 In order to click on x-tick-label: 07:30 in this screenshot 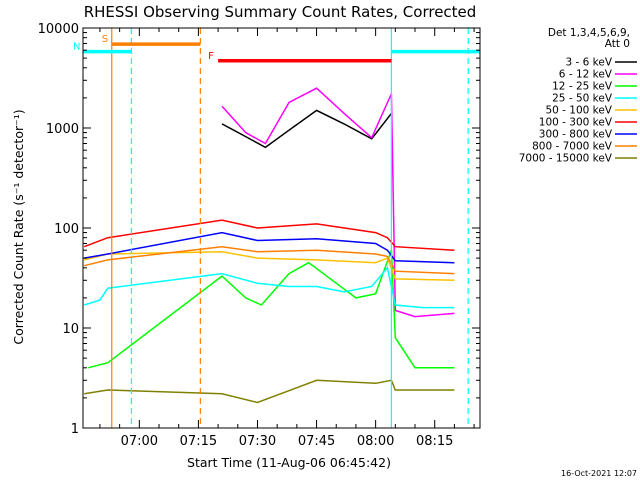, I will do `click(257, 441)`.